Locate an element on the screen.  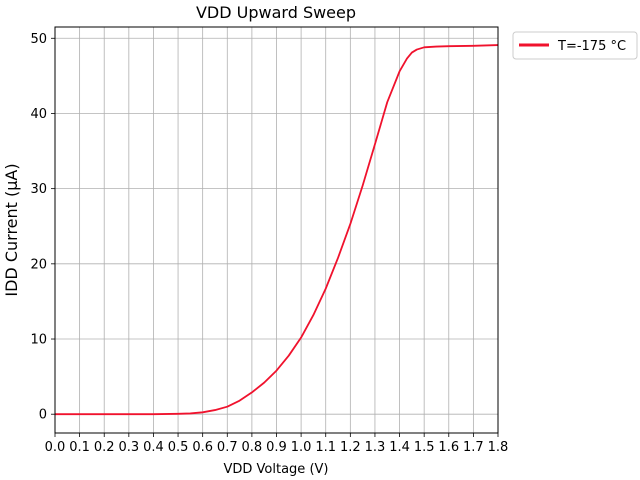
x-tick-label: 1.2 is located at coordinates (350, 447).